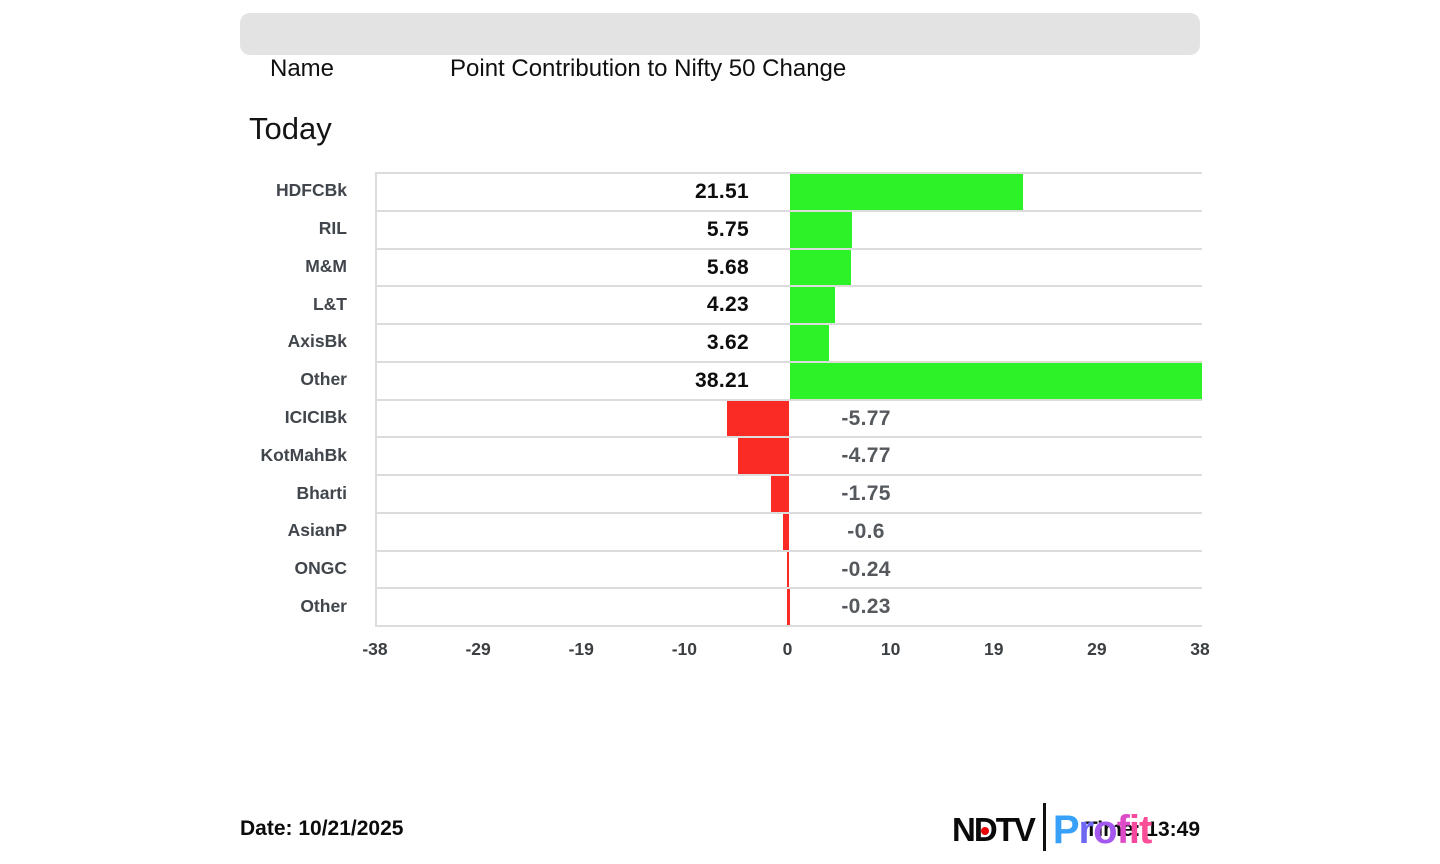 This screenshot has width=1440, height=864. I want to click on x-tick-label: -10, so click(684, 649).